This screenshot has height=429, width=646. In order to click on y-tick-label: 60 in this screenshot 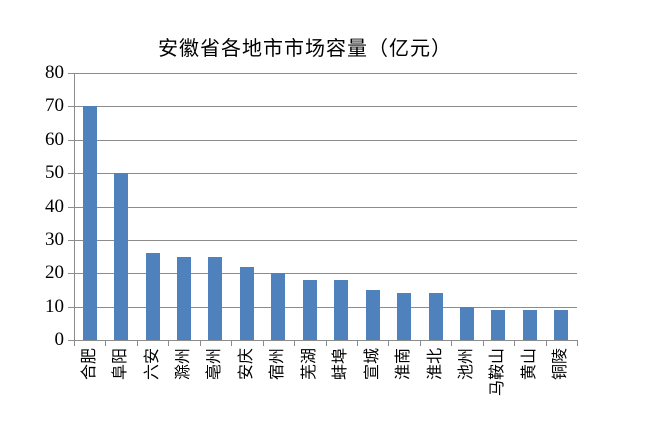, I will do `click(54, 139)`.